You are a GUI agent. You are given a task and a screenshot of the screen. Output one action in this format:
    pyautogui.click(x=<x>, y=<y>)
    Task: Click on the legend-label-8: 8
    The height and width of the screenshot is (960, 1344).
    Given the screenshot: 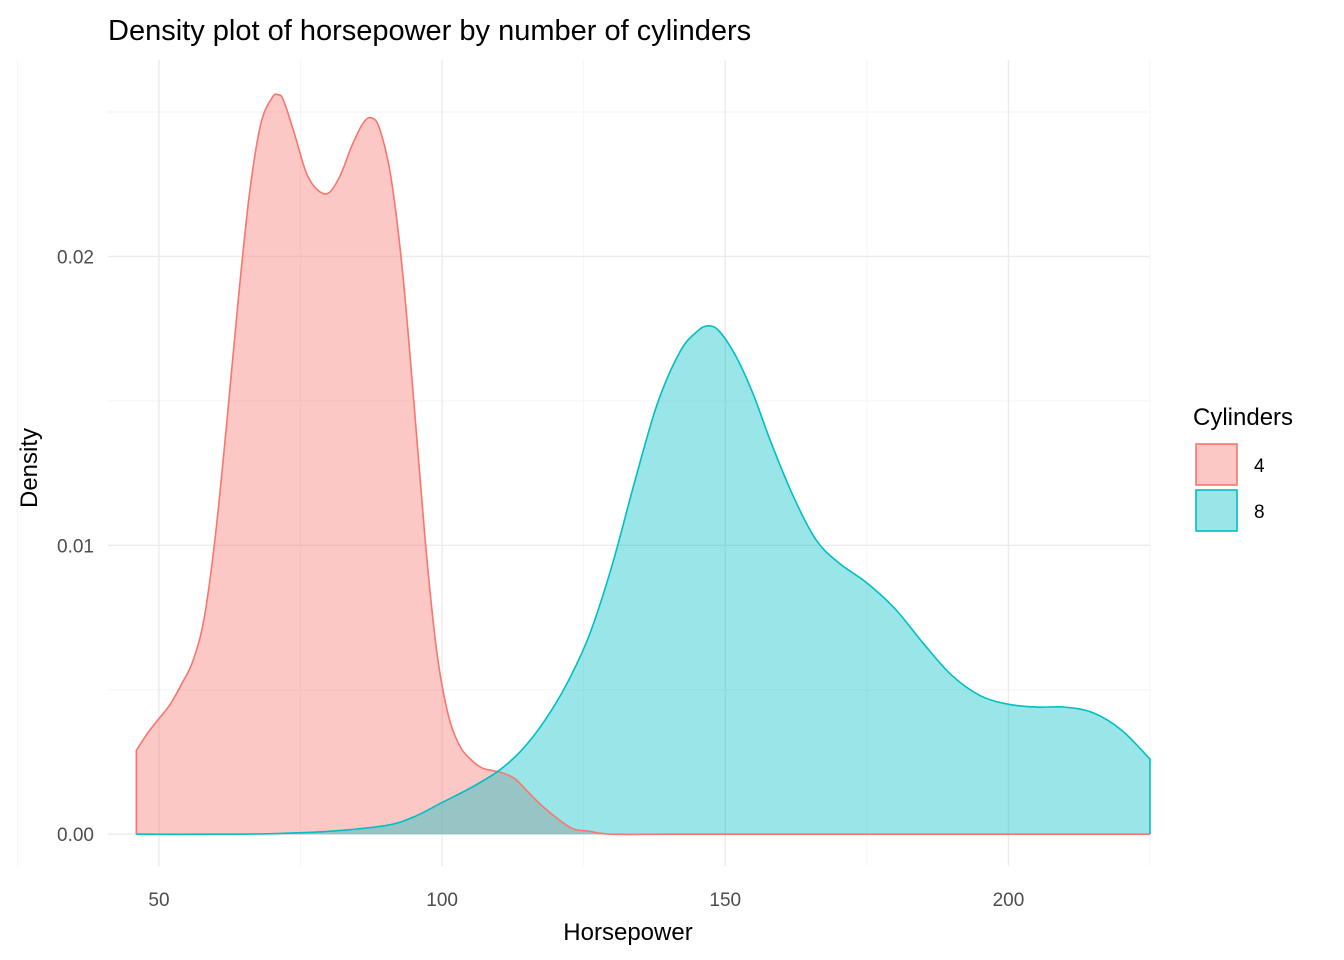 What is the action you would take?
    pyautogui.click(x=1259, y=512)
    